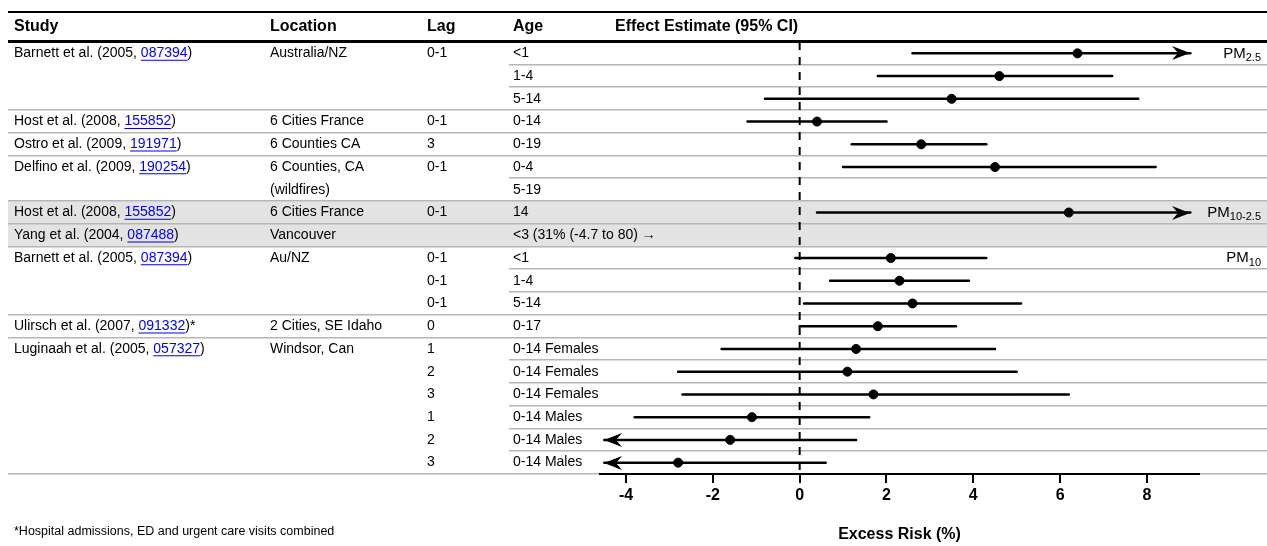  What do you see at coordinates (521, 211) in the screenshot?
I see `y-tick-label: 14` at bounding box center [521, 211].